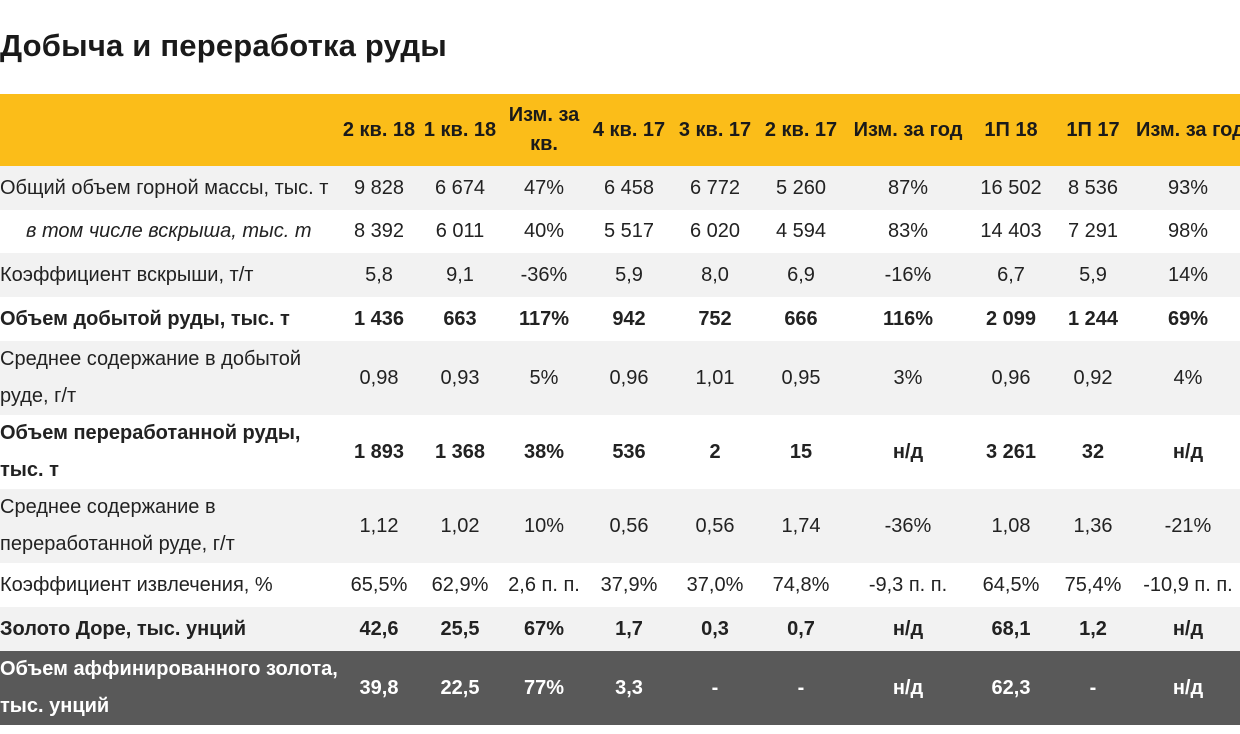 Image resolution: width=1240 pixels, height=734 pixels. I want to click on table-cell: 98%, so click(1188, 231).